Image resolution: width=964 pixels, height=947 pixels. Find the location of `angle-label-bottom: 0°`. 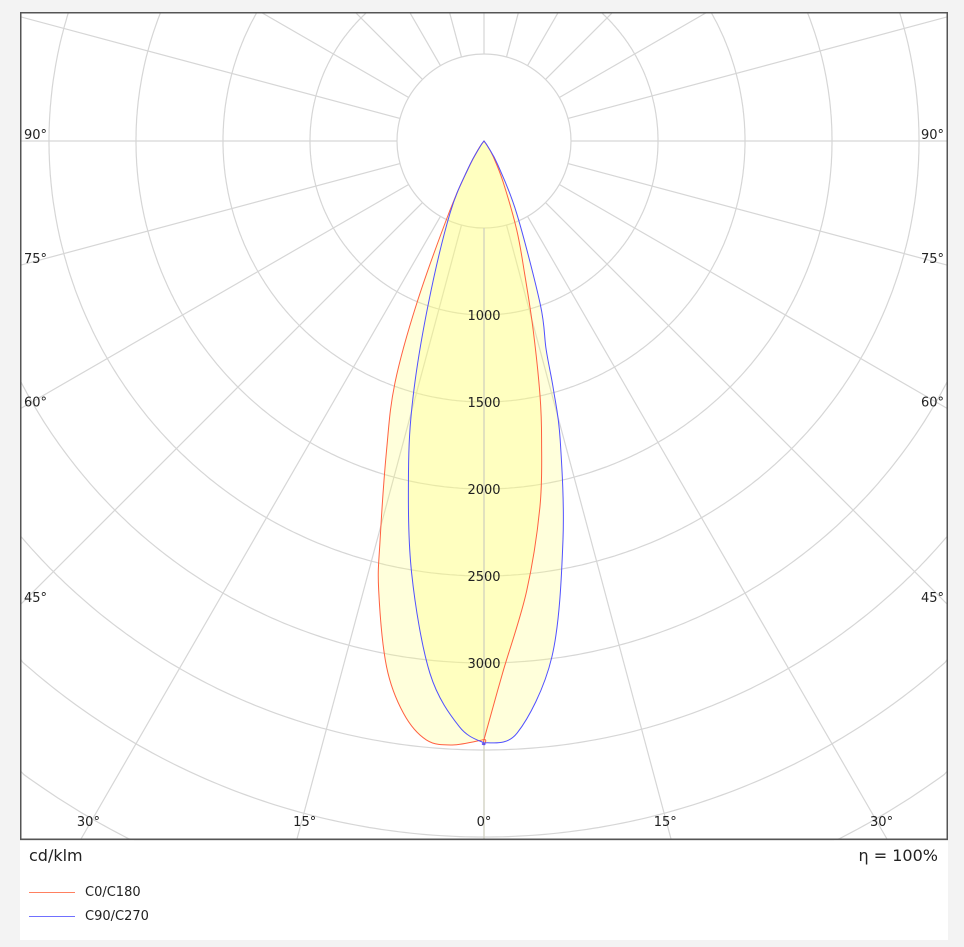

angle-label-bottom: 0° is located at coordinates (484, 822).